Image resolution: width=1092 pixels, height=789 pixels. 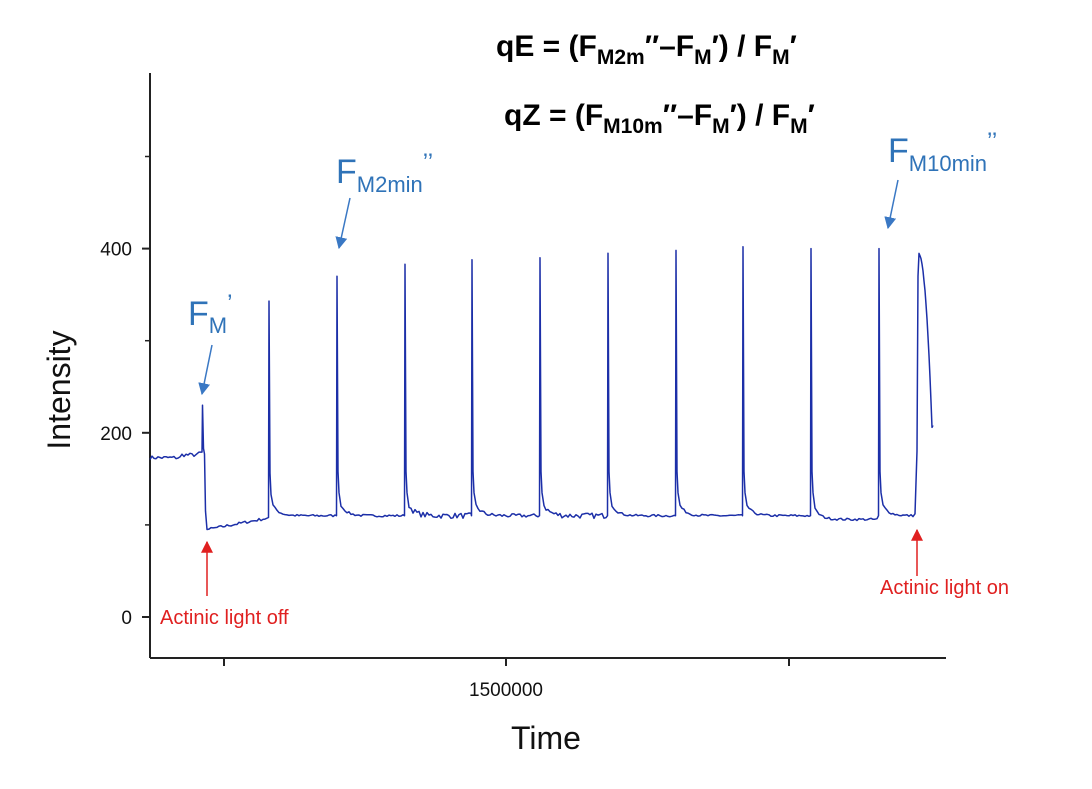 I want to click on formula-qz: qZ = (FM10m″–FM′) / FM′, so click(x=659, y=118).